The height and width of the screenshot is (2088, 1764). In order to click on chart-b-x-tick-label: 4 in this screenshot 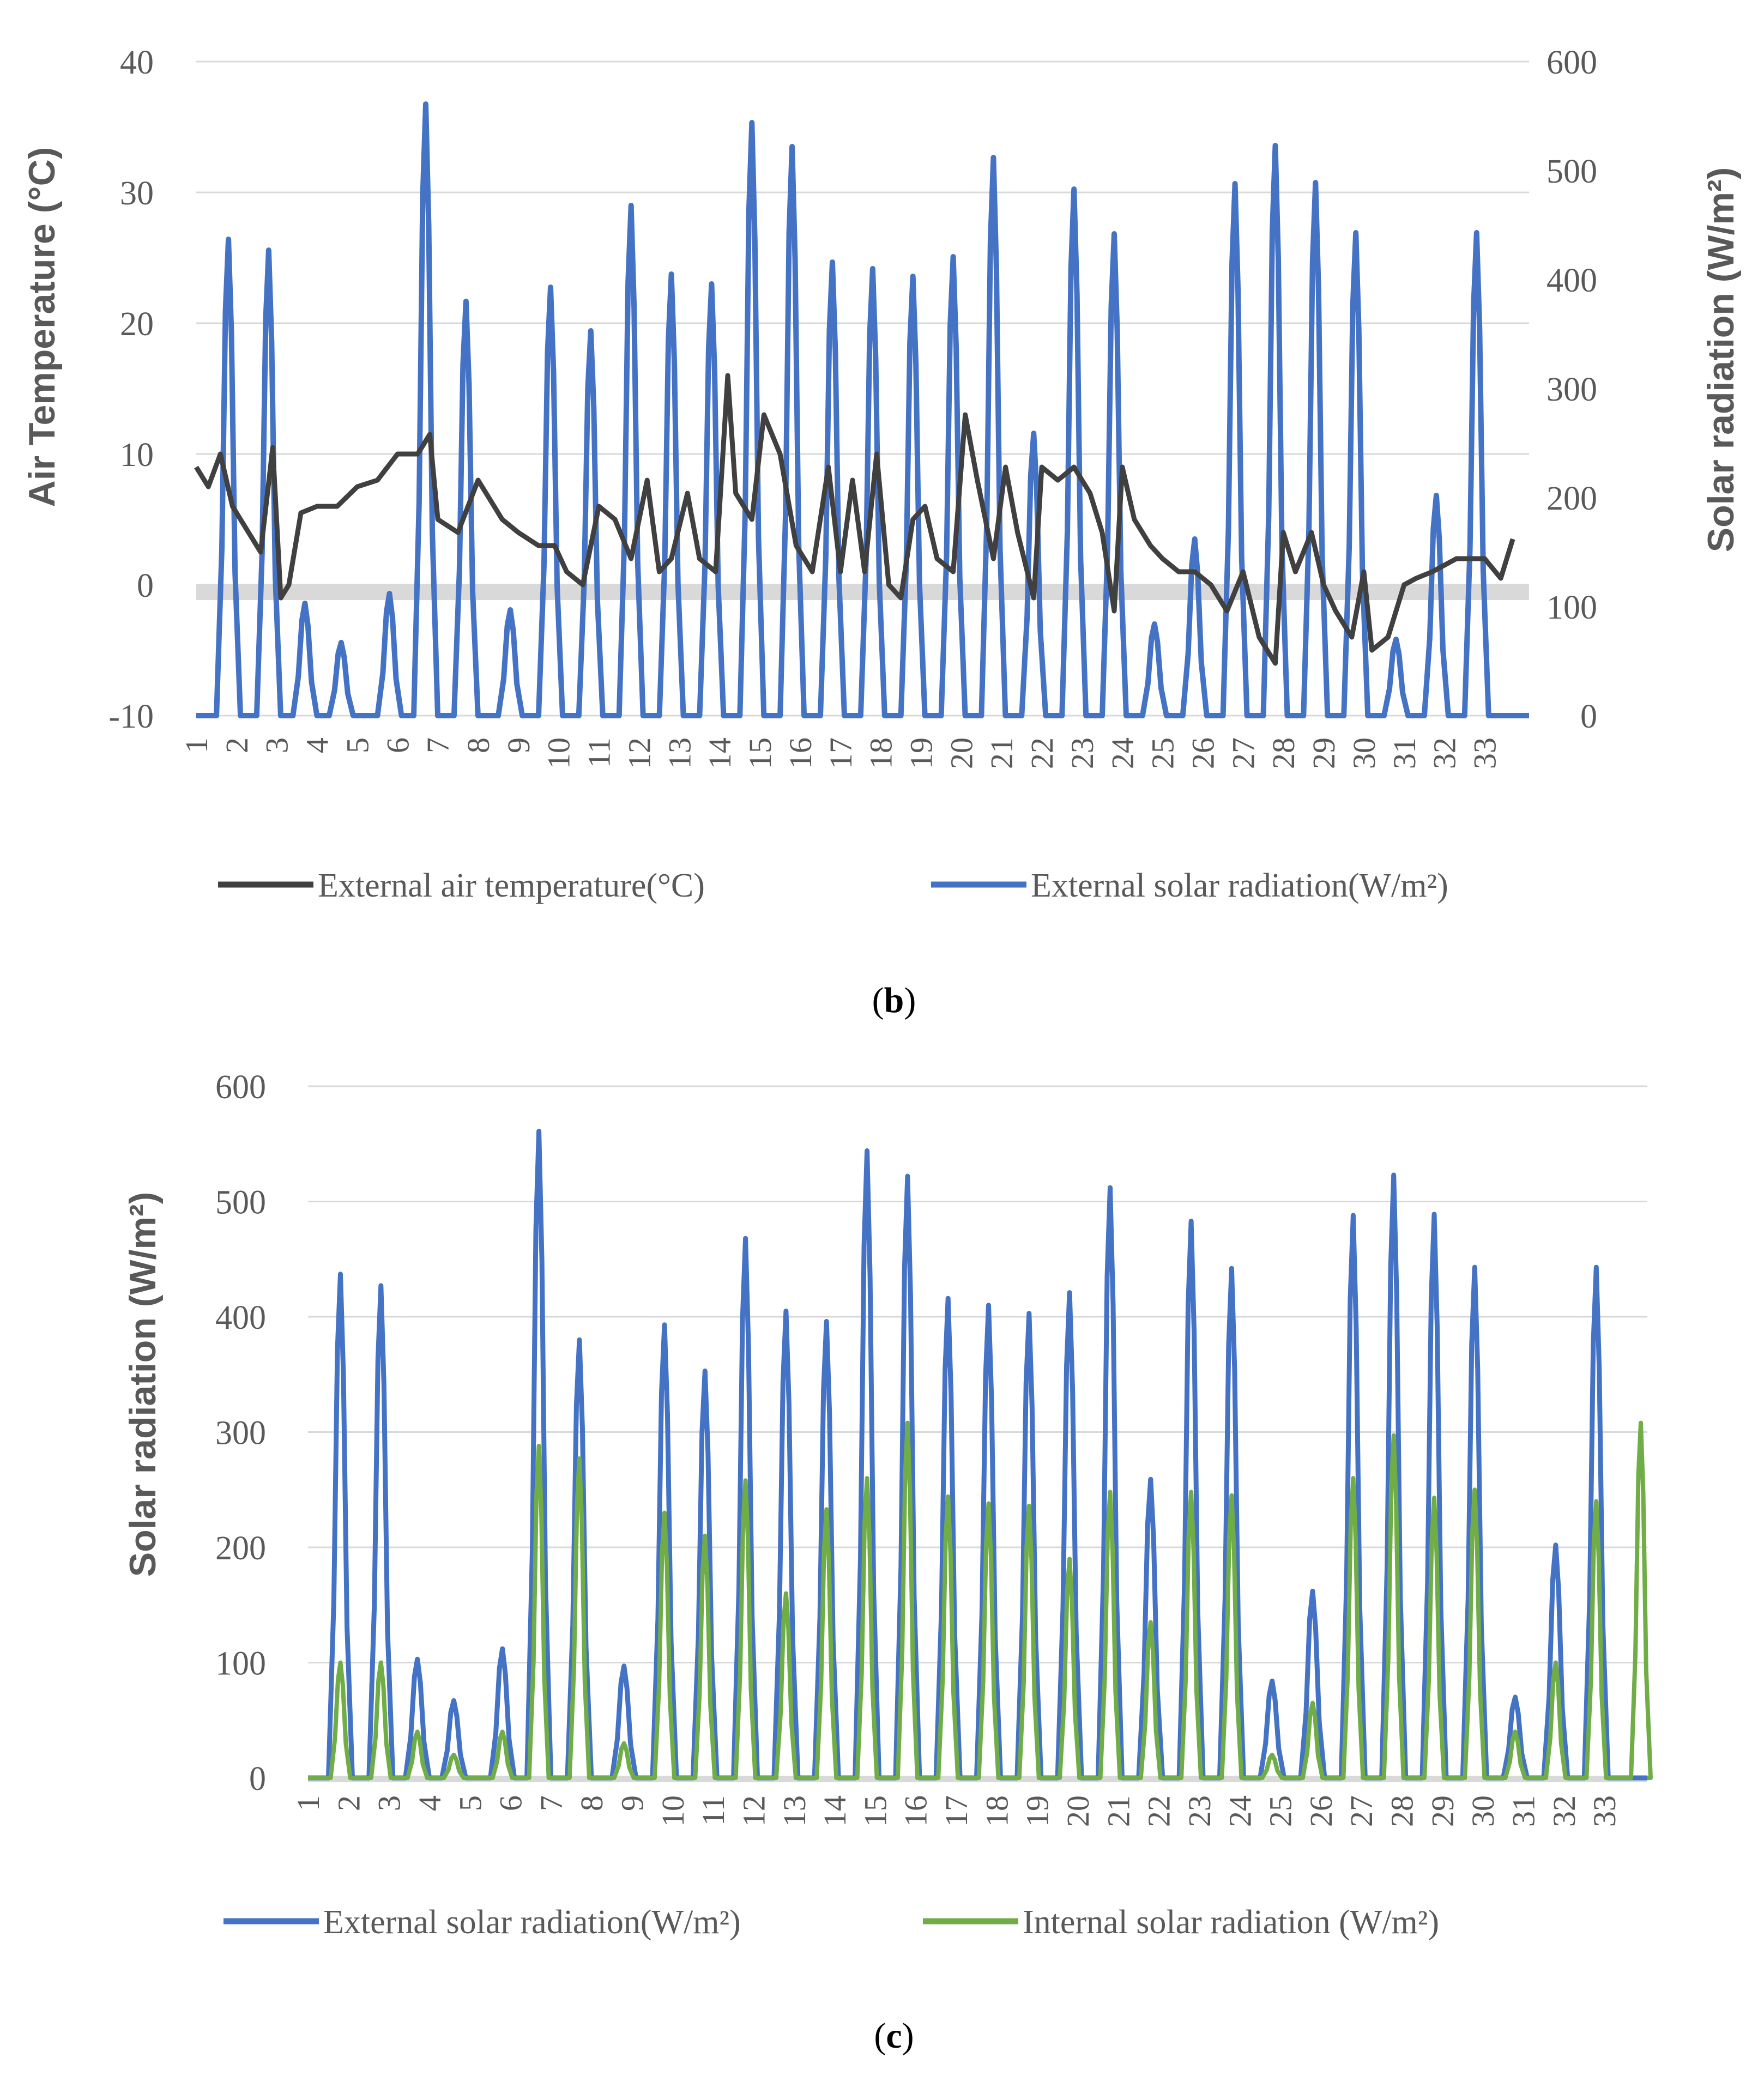, I will do `click(317, 745)`.